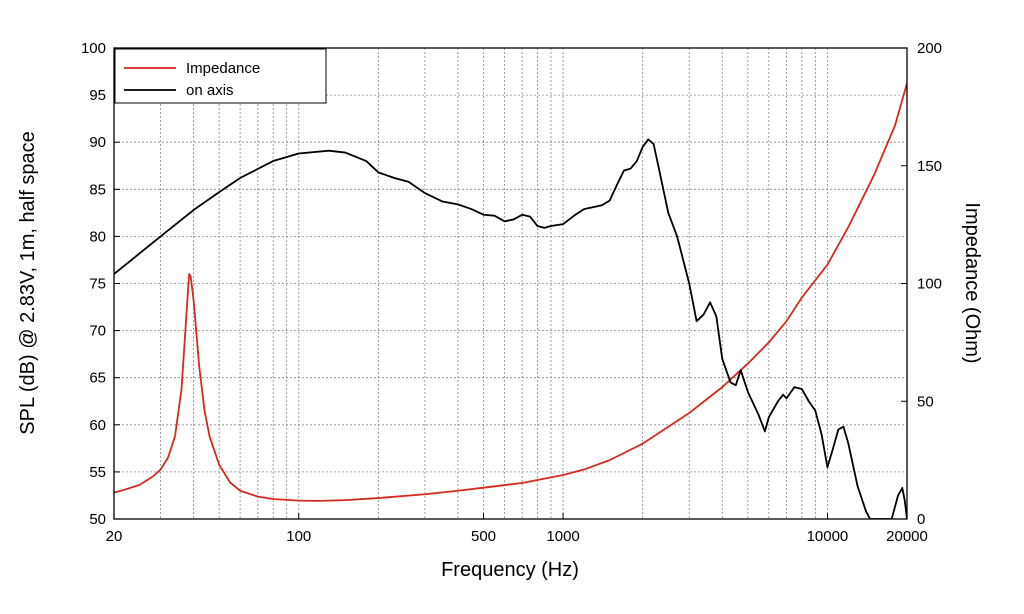  What do you see at coordinates (828, 536) in the screenshot?
I see `x-tick-label: 10000` at bounding box center [828, 536].